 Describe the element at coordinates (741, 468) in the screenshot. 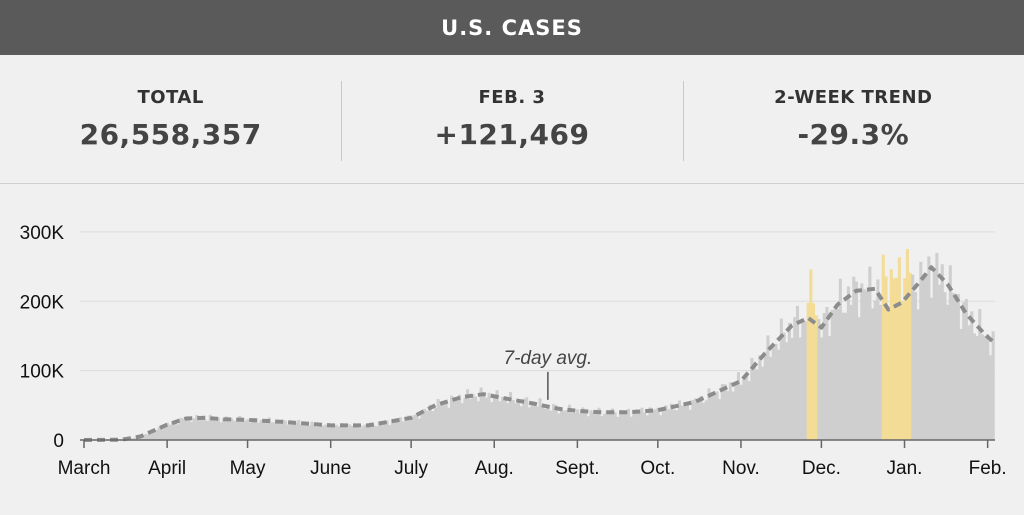

I see `x-tick-label: Nov.` at that location.